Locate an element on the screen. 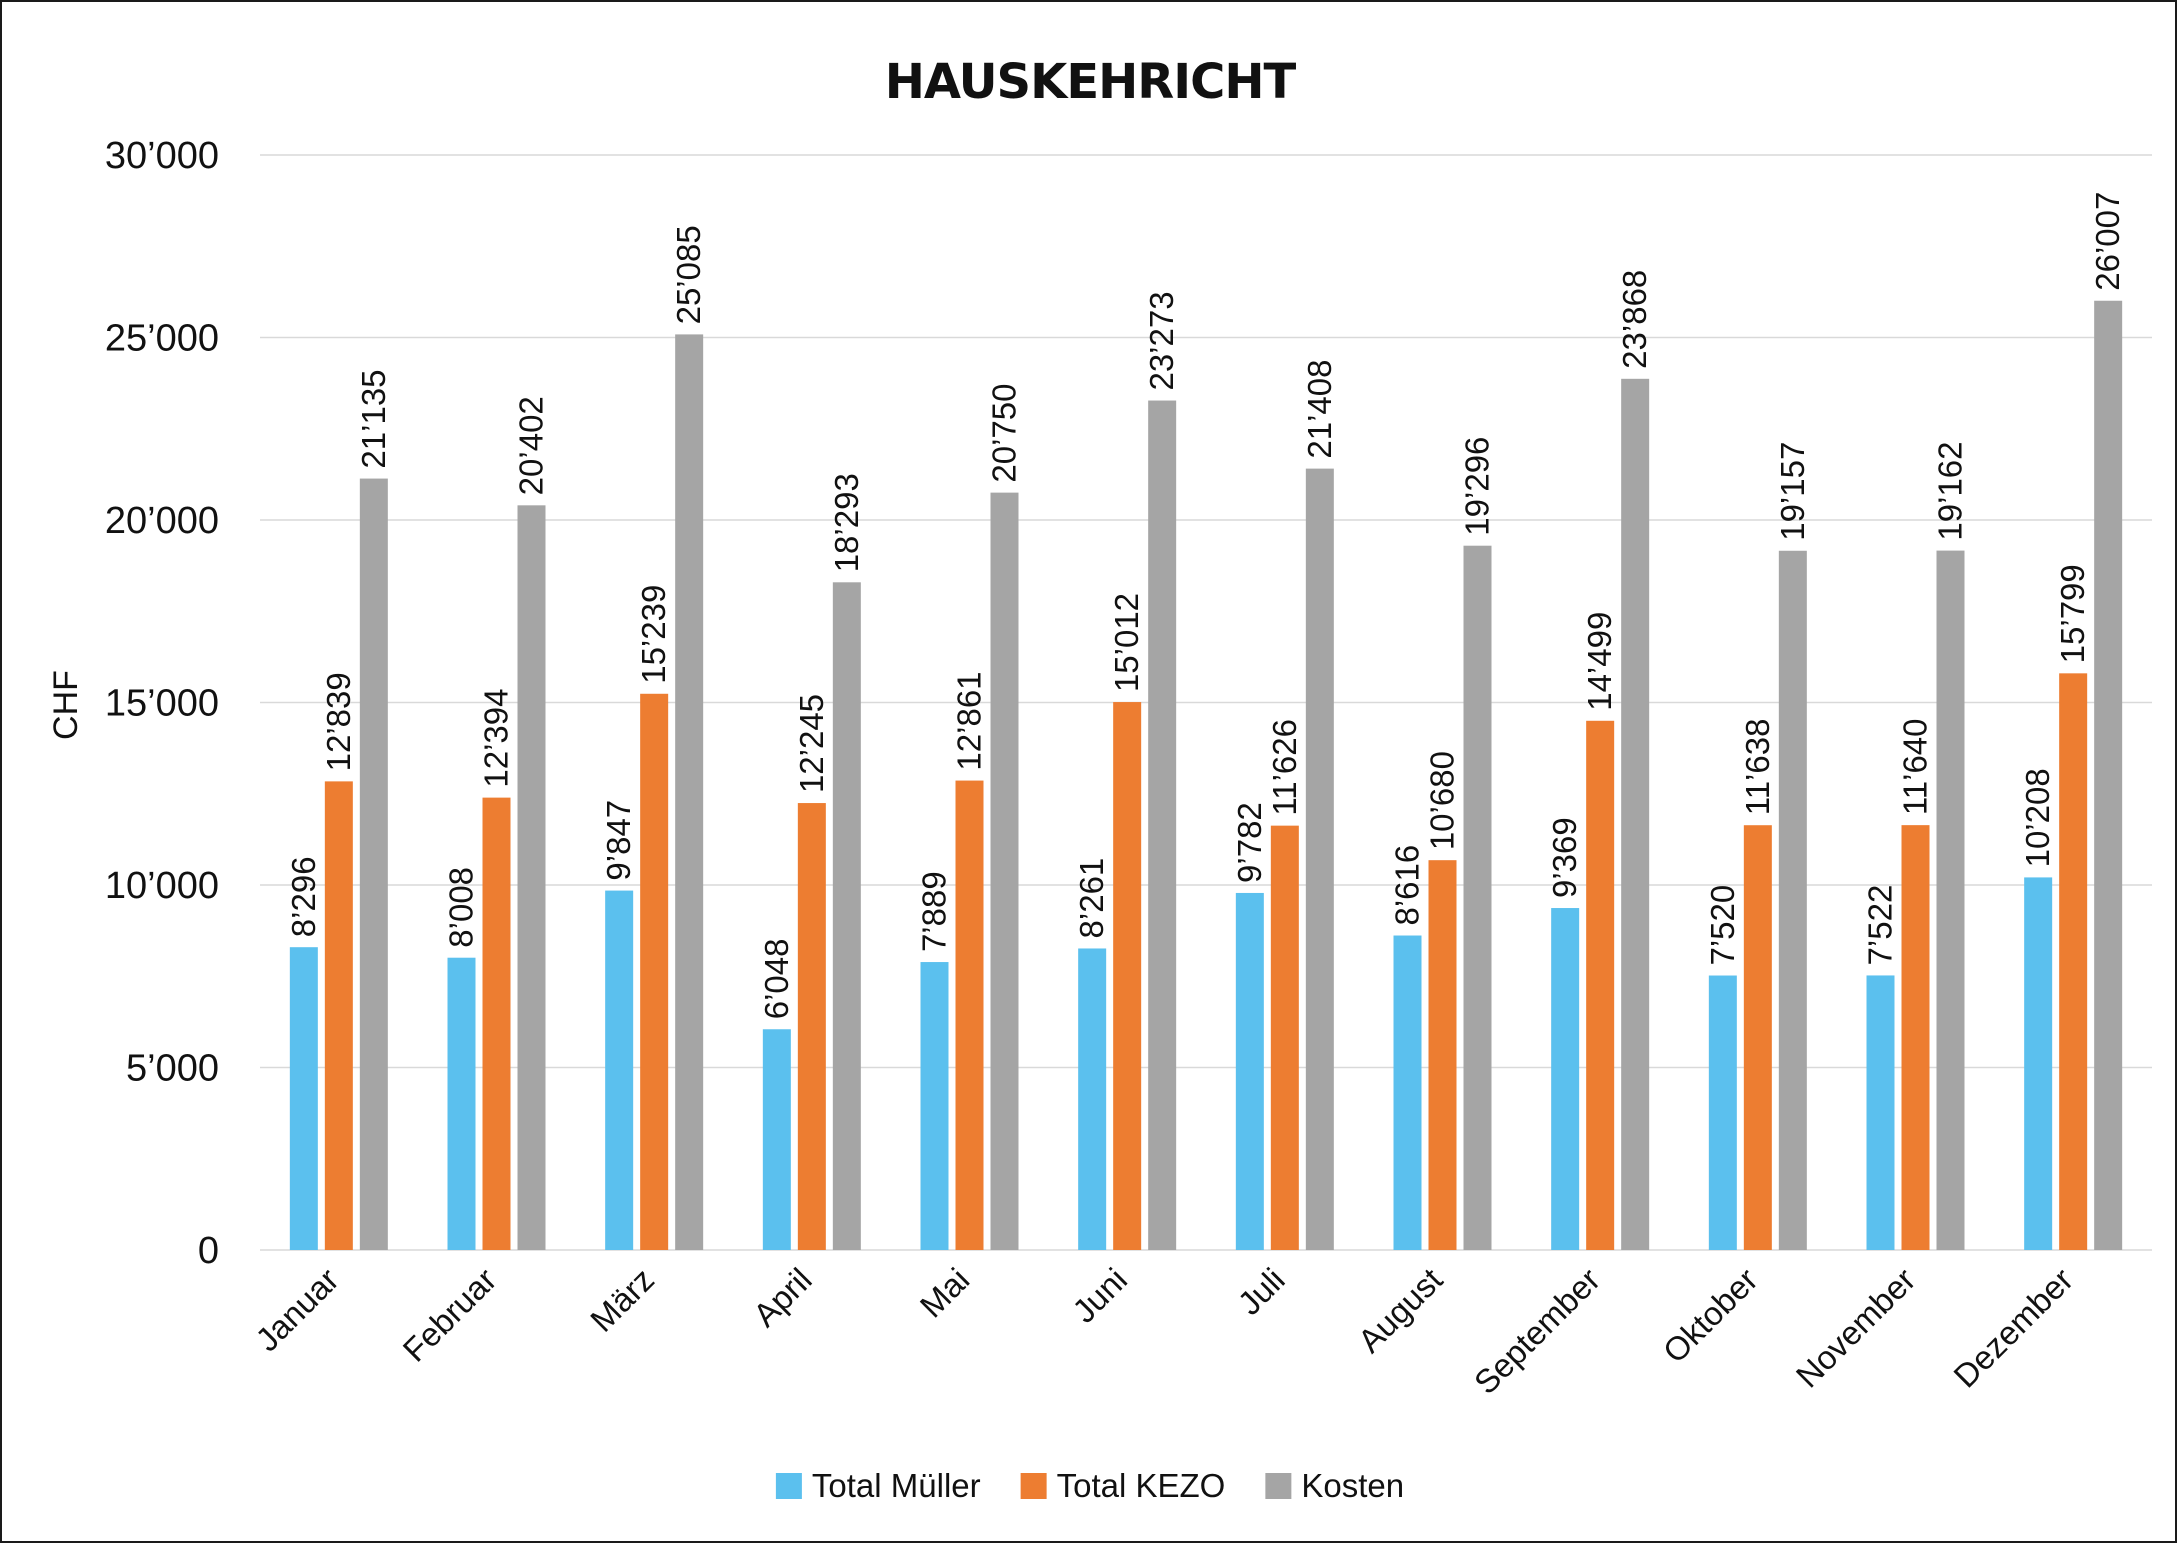 This screenshot has width=2177, height=1543. data-label: 6’048 is located at coordinates (776, 978).